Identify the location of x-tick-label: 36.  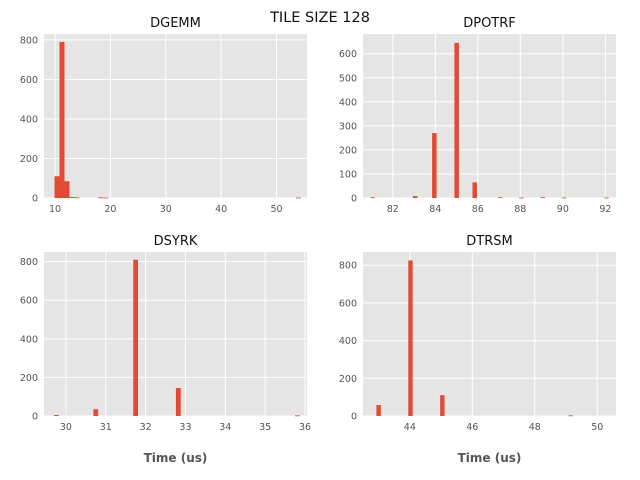
(305, 427).